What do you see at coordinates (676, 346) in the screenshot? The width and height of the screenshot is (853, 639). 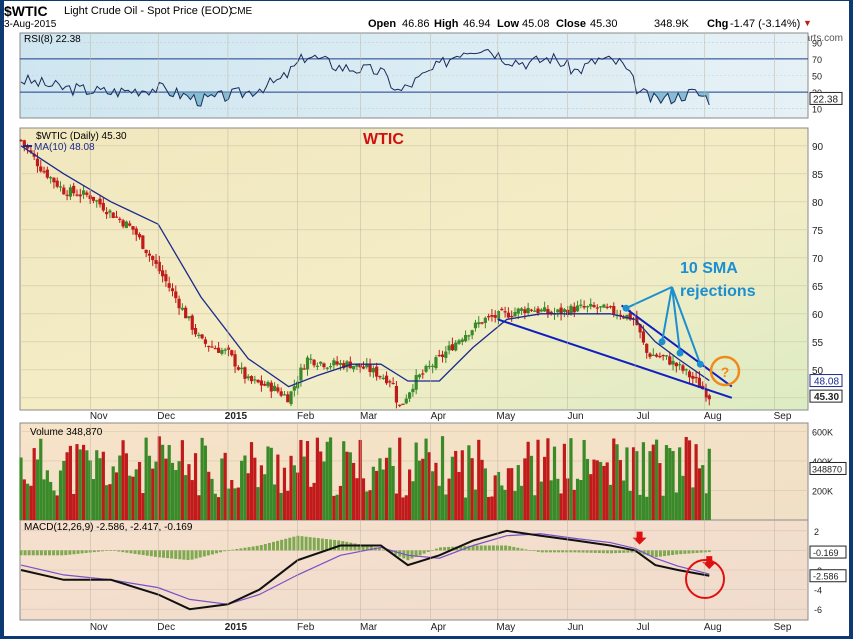 I see `upper-trendline` at bounding box center [676, 346].